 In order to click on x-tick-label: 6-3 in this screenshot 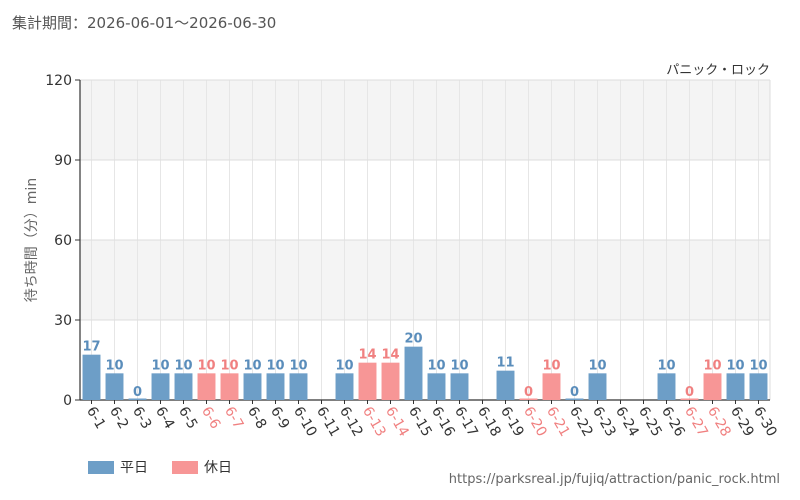, I will do `click(141, 418)`.